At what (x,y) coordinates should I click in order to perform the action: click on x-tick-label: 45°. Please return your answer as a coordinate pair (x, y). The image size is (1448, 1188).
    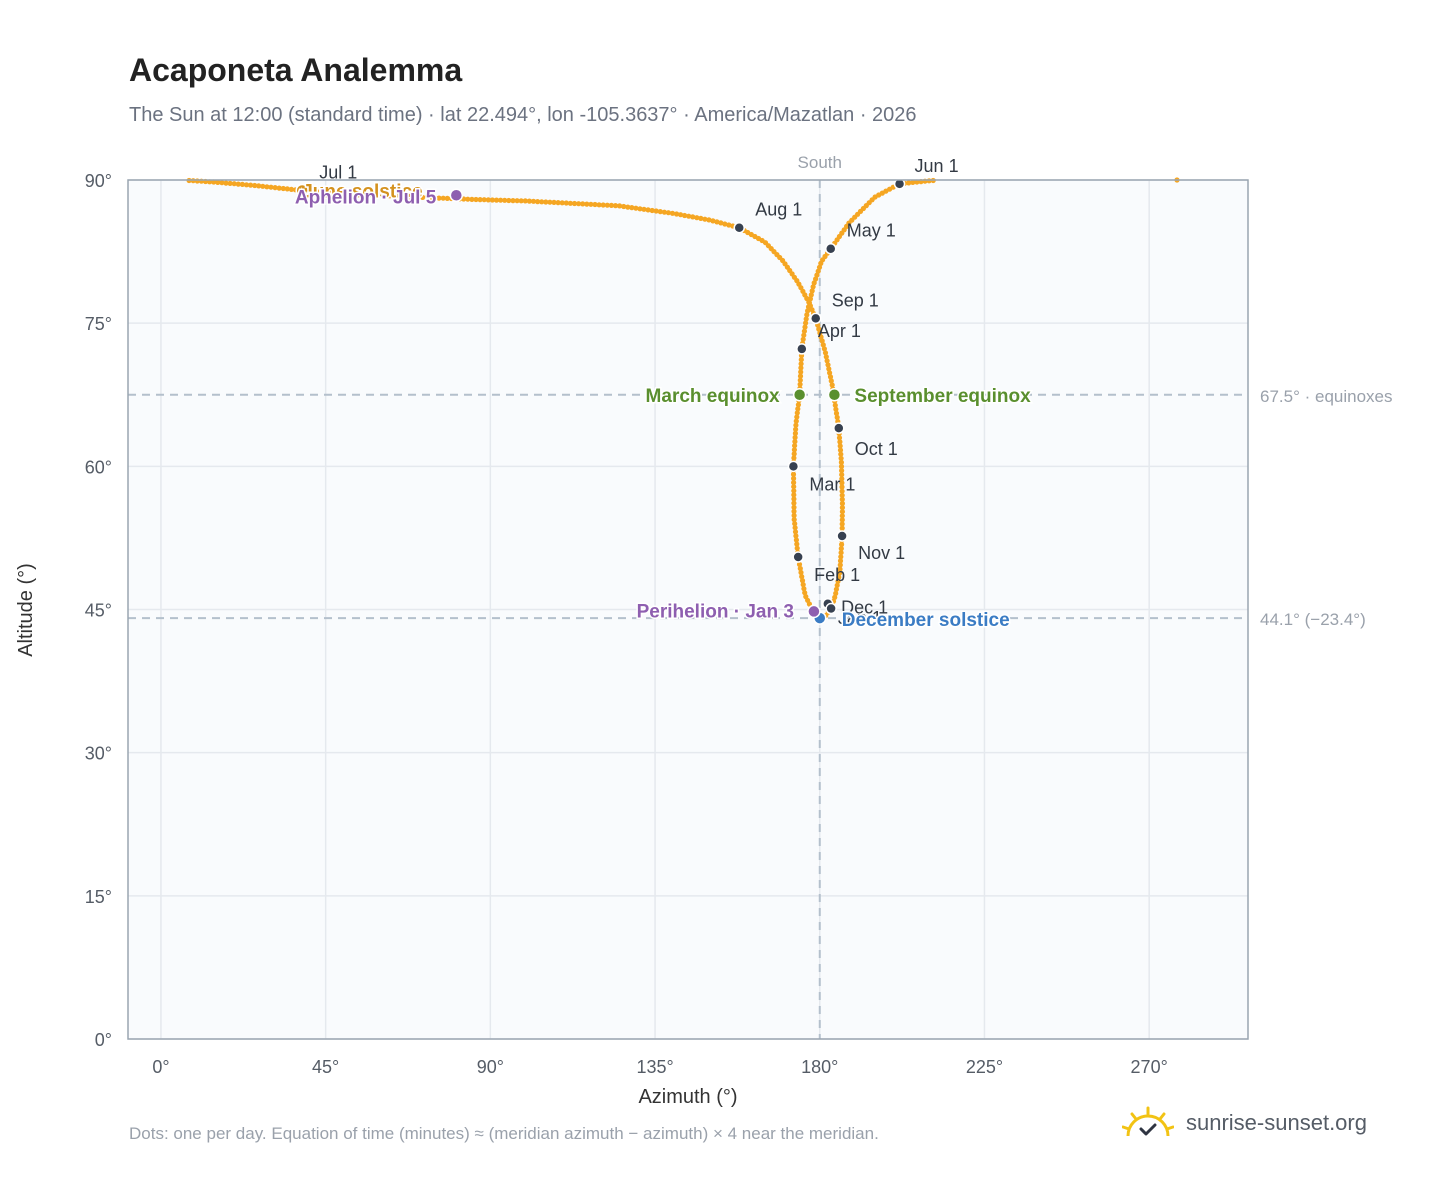
    Looking at the image, I should click on (325, 1067).